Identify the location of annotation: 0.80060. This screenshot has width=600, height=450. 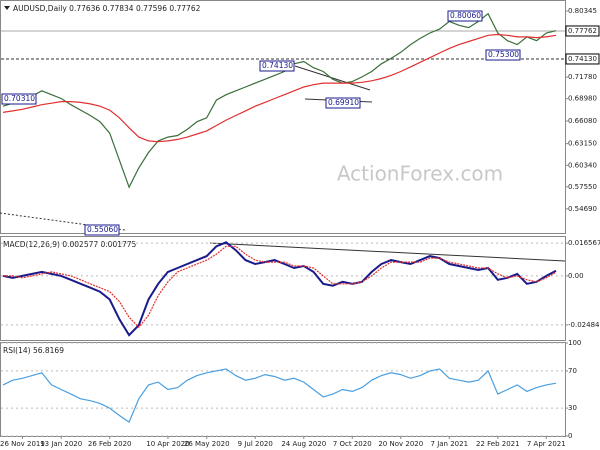
(465, 15).